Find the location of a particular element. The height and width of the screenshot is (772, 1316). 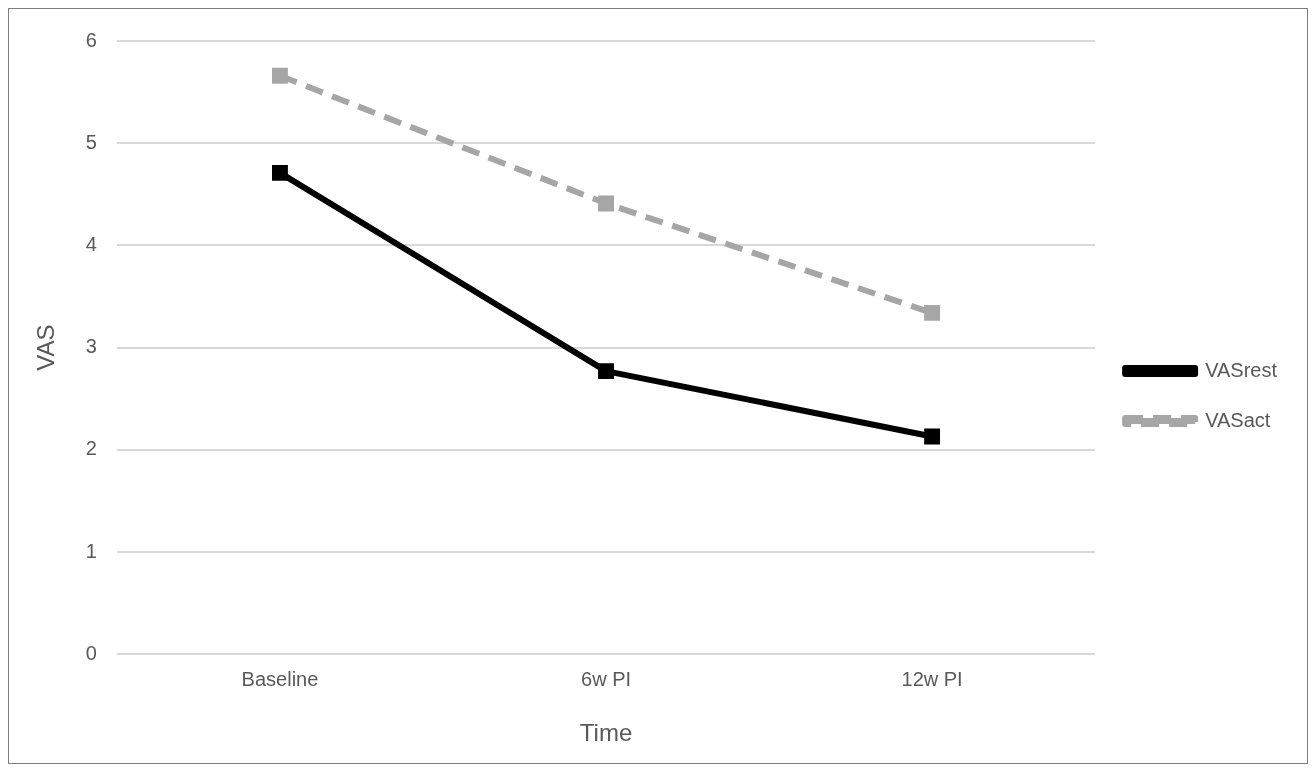

y-tick-label: 5 is located at coordinates (91, 141).